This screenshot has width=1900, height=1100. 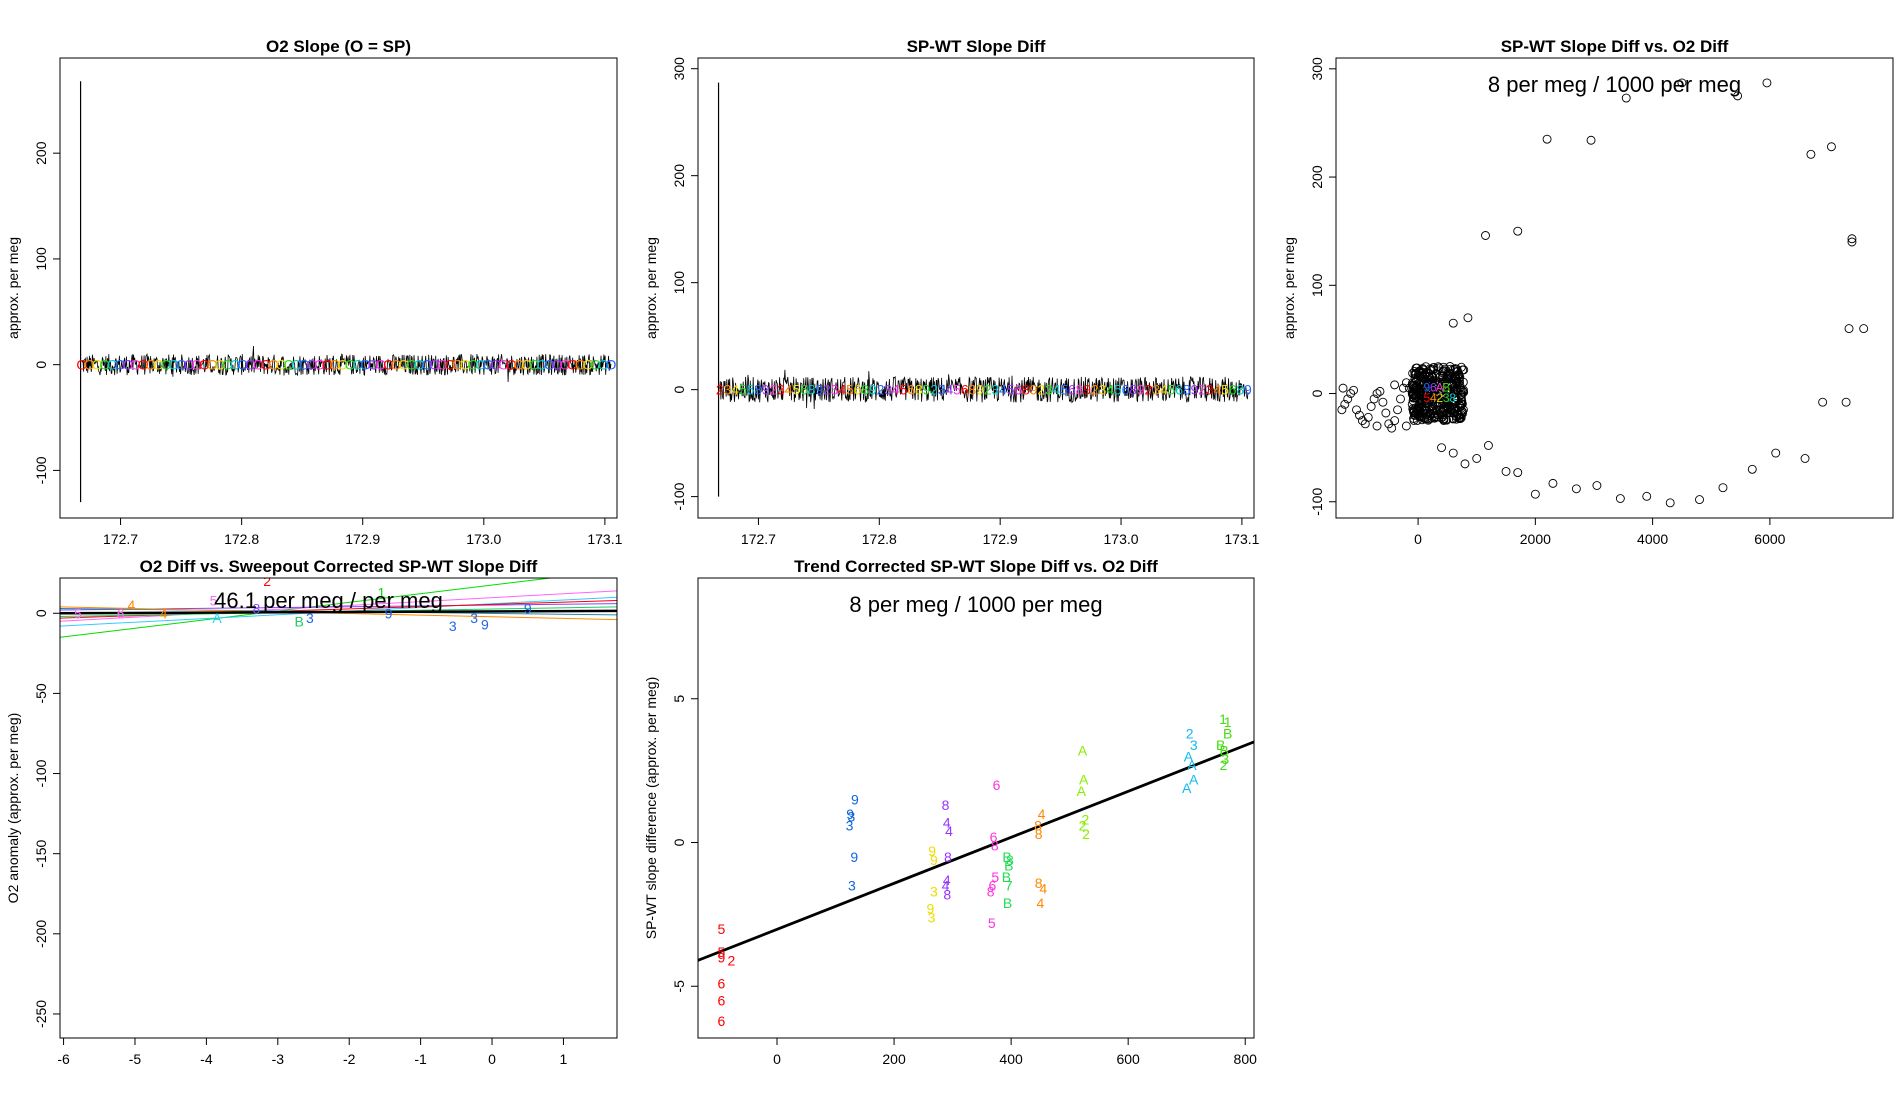 I want to click on x-tick-label: 172.8, so click(x=241, y=539).